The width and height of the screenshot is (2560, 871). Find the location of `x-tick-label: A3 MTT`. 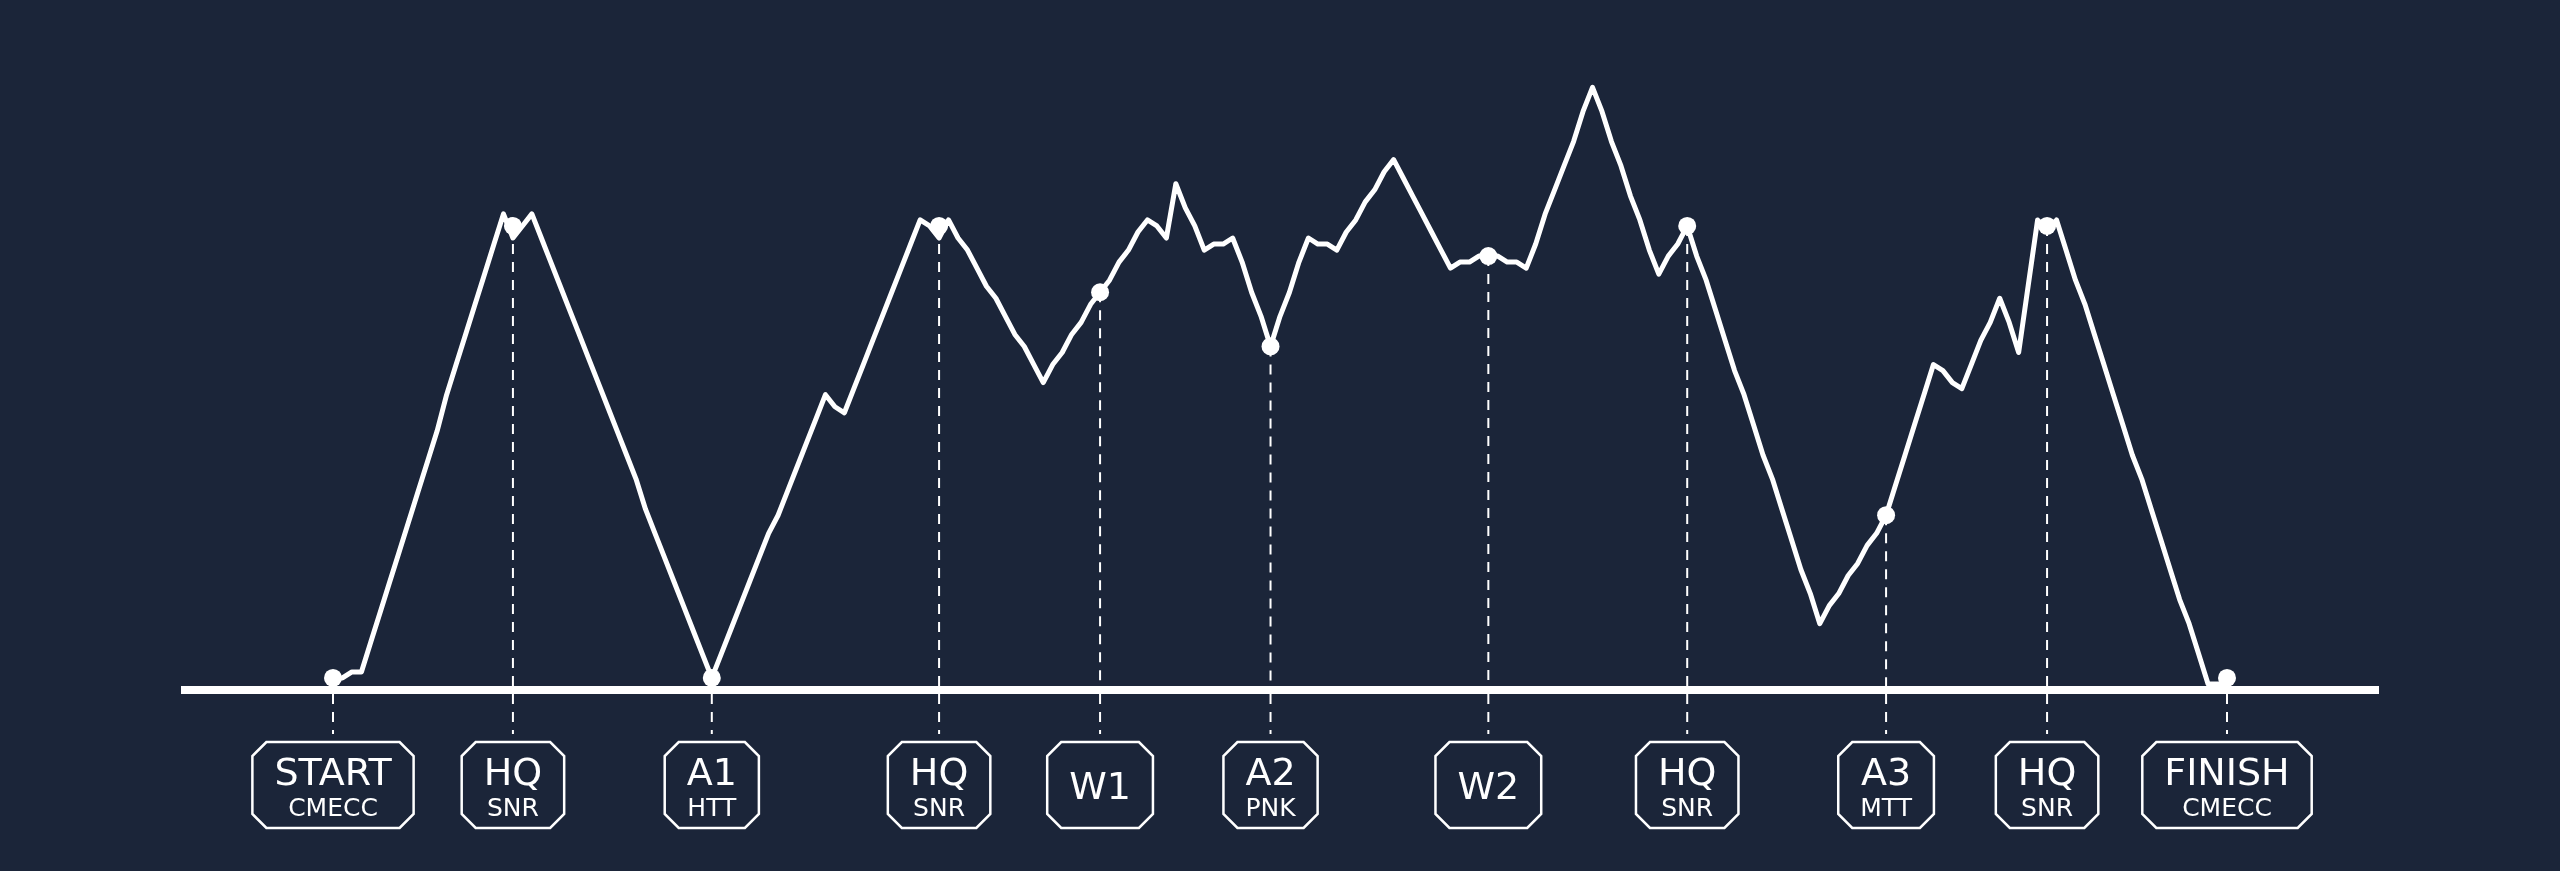

x-tick-label: A3 MTT is located at coordinates (1886, 786).